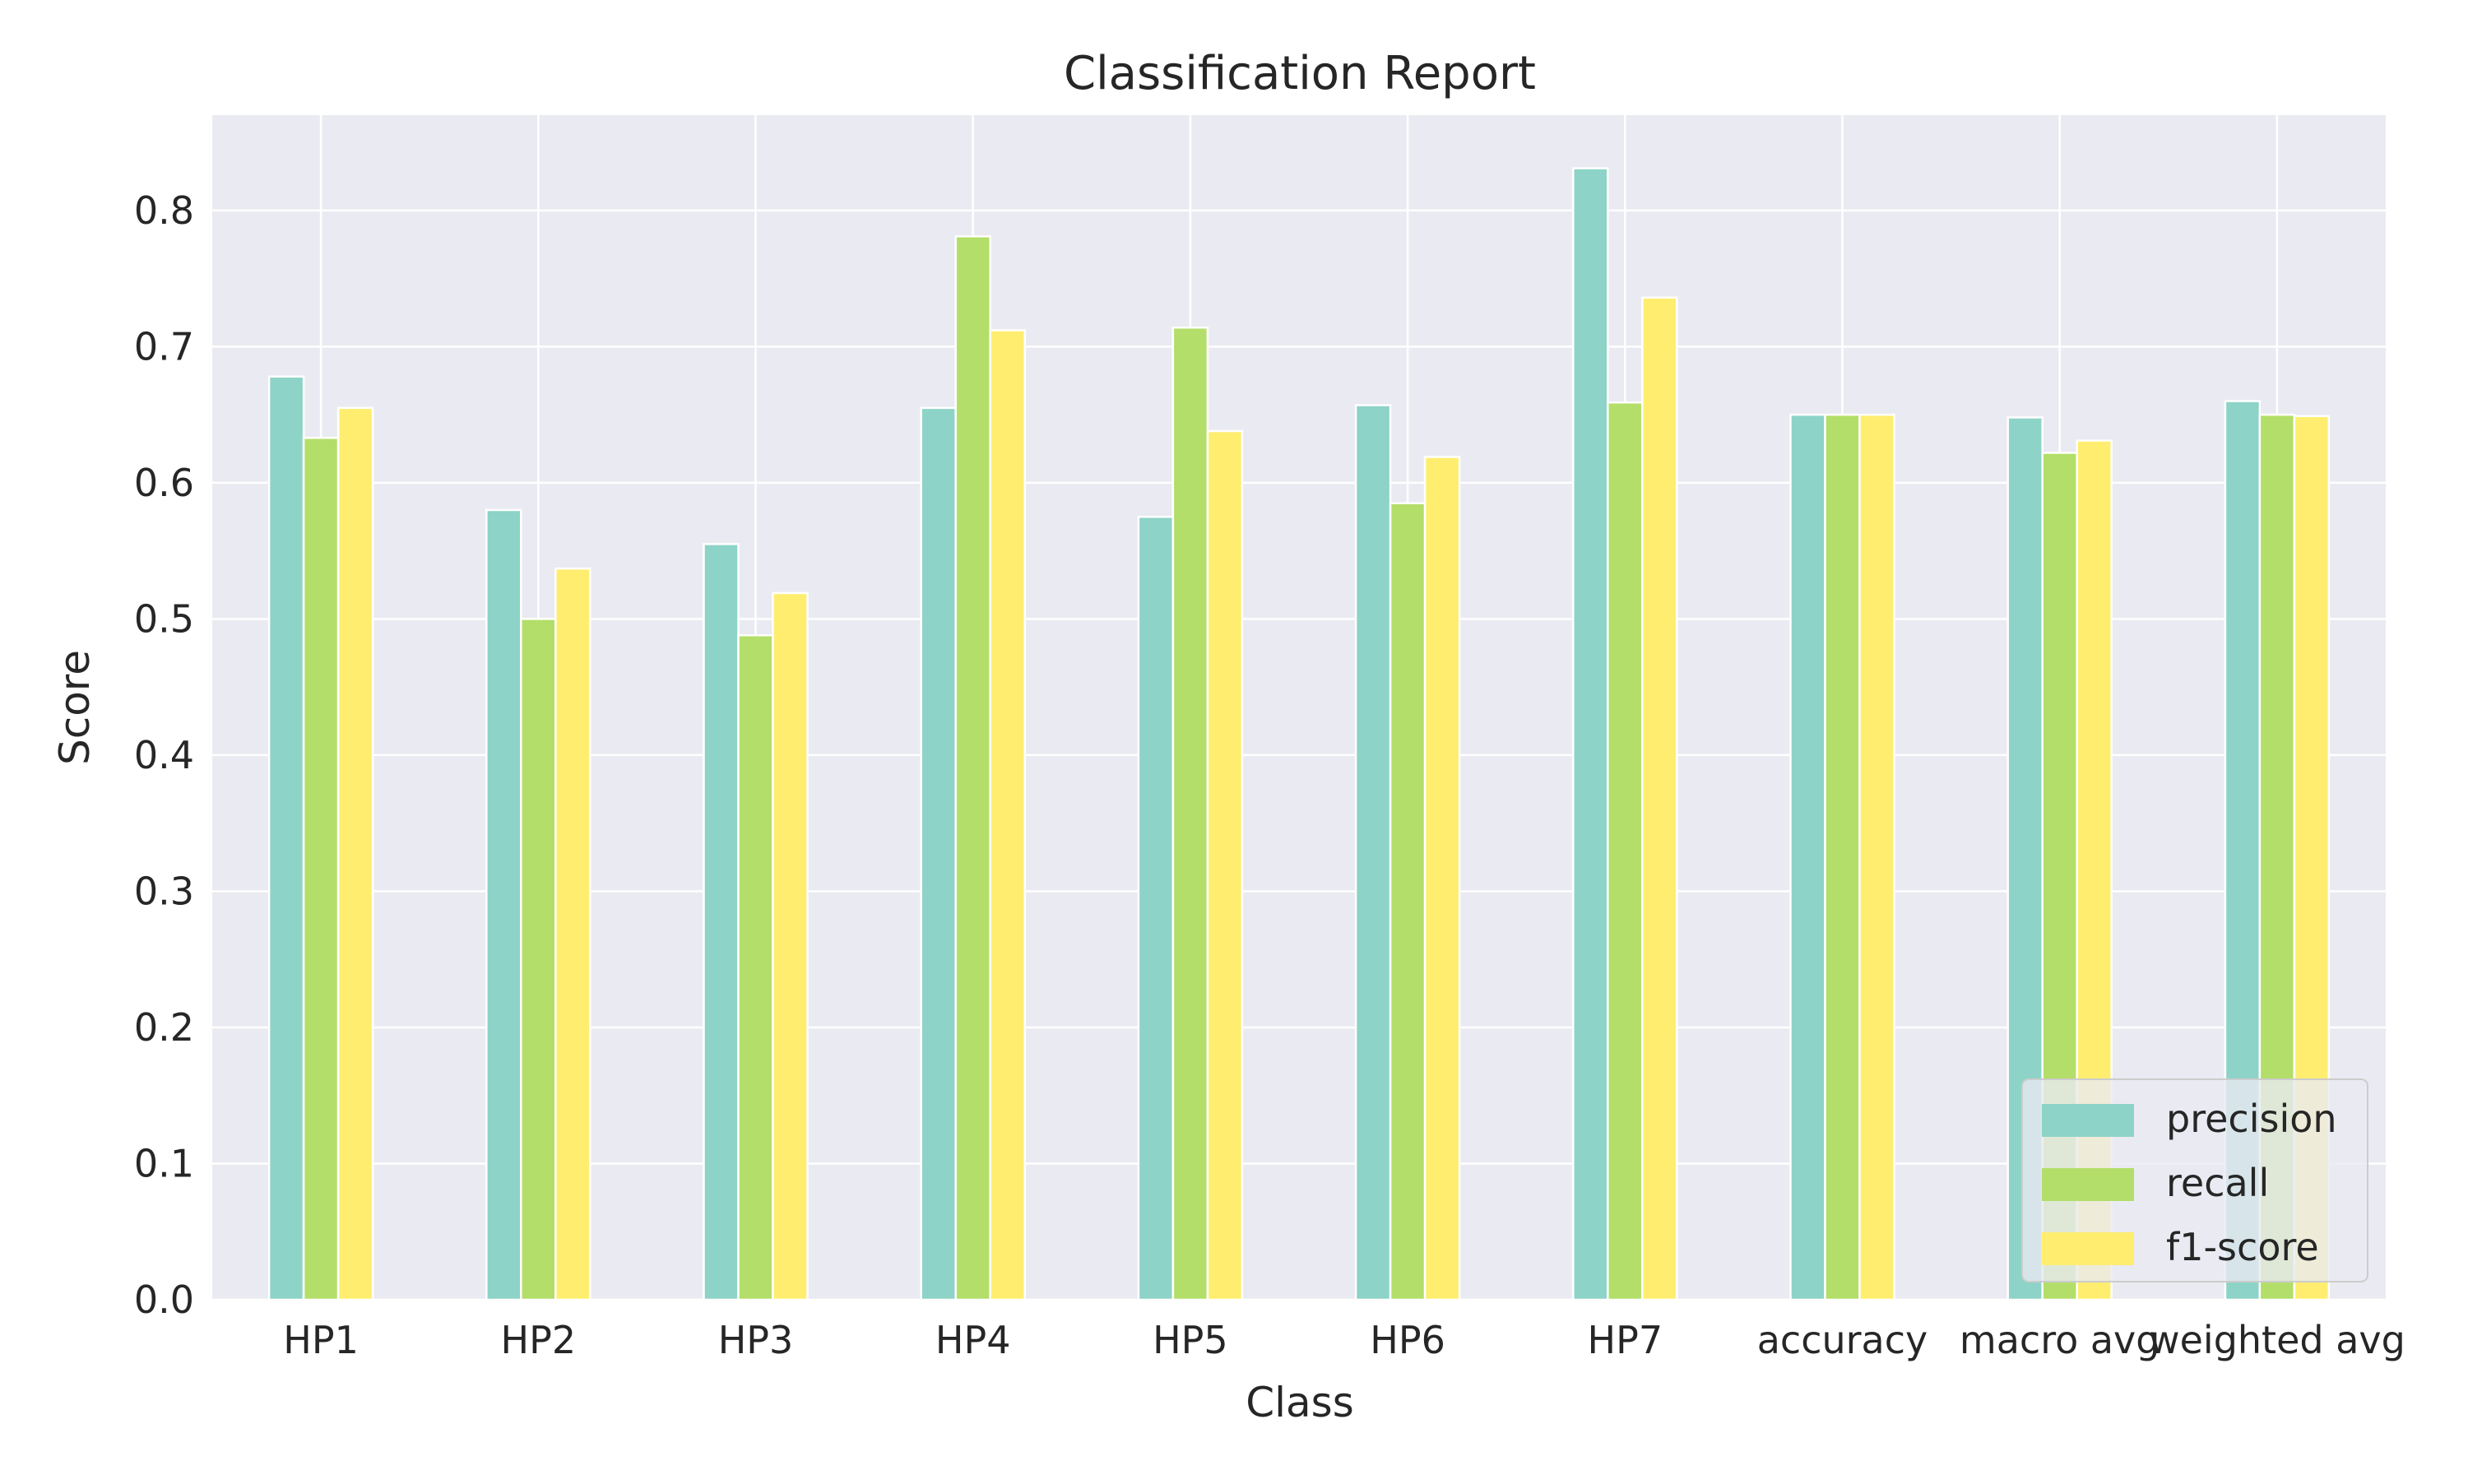 The height and width of the screenshot is (1484, 2468). I want to click on legend-label-f1-score: f1-score, so click(2242, 1247).